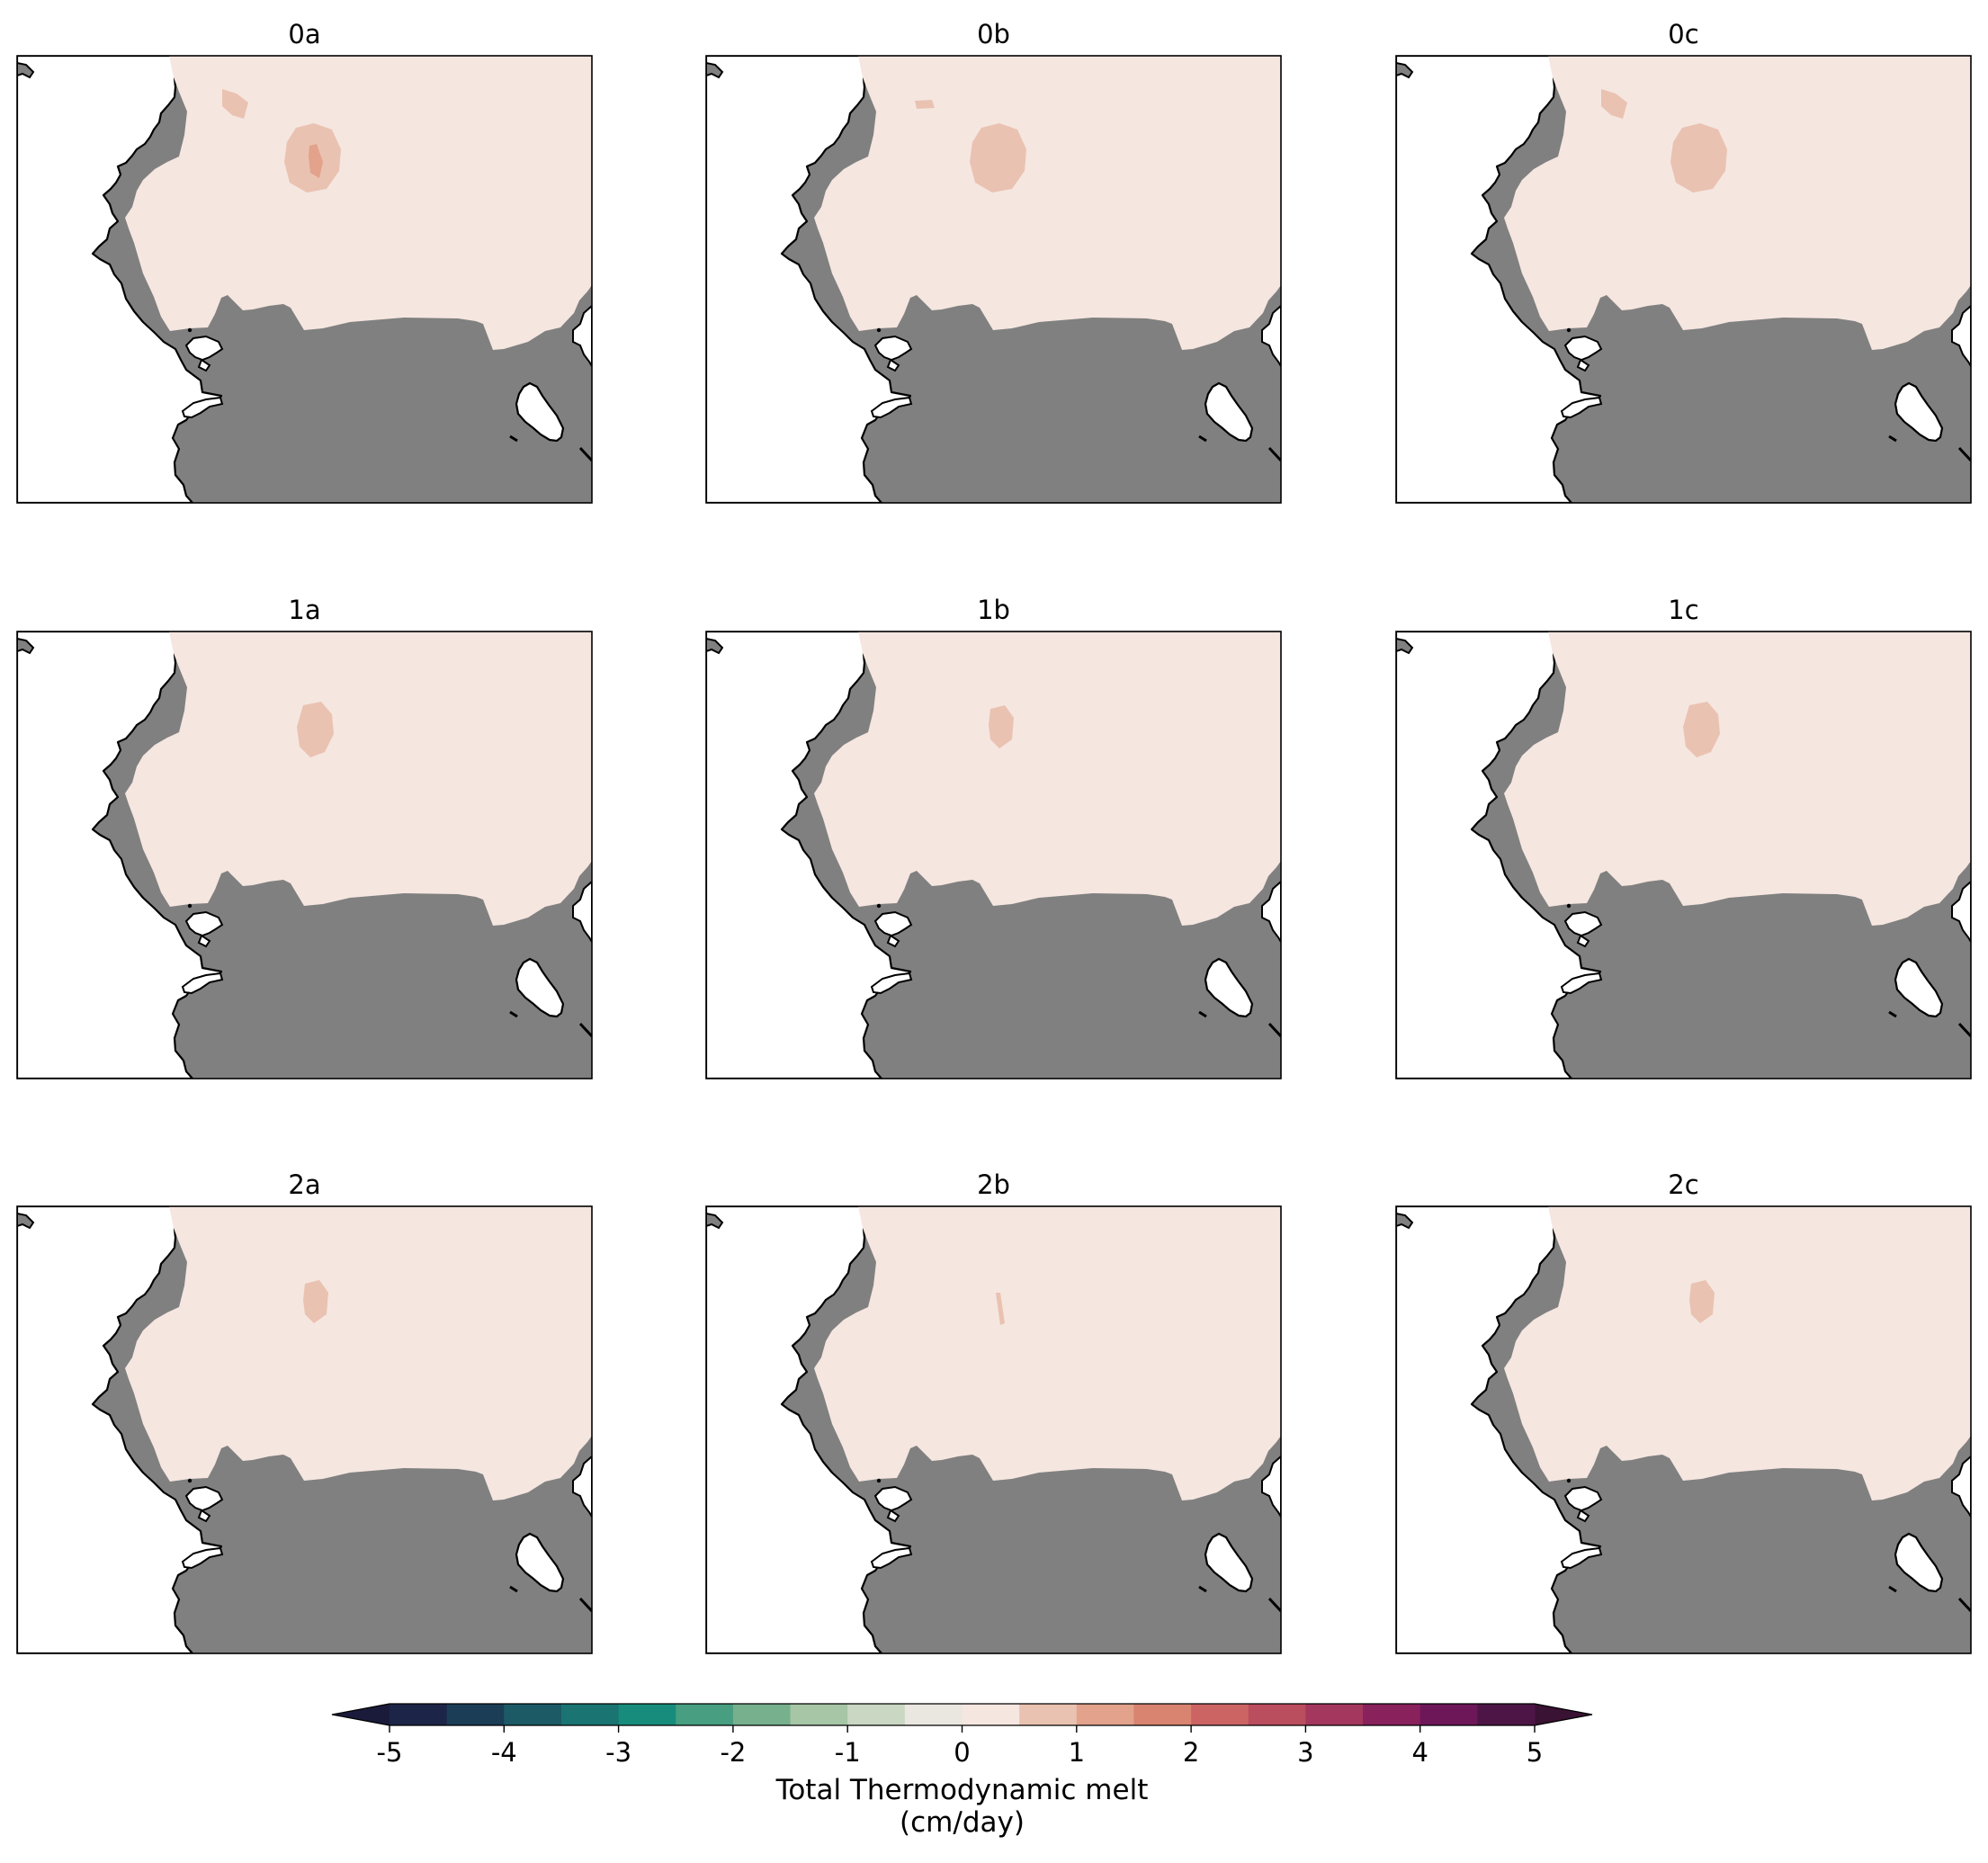 The height and width of the screenshot is (1863, 1988). I want to click on panel-title: 1b, so click(994, 610).